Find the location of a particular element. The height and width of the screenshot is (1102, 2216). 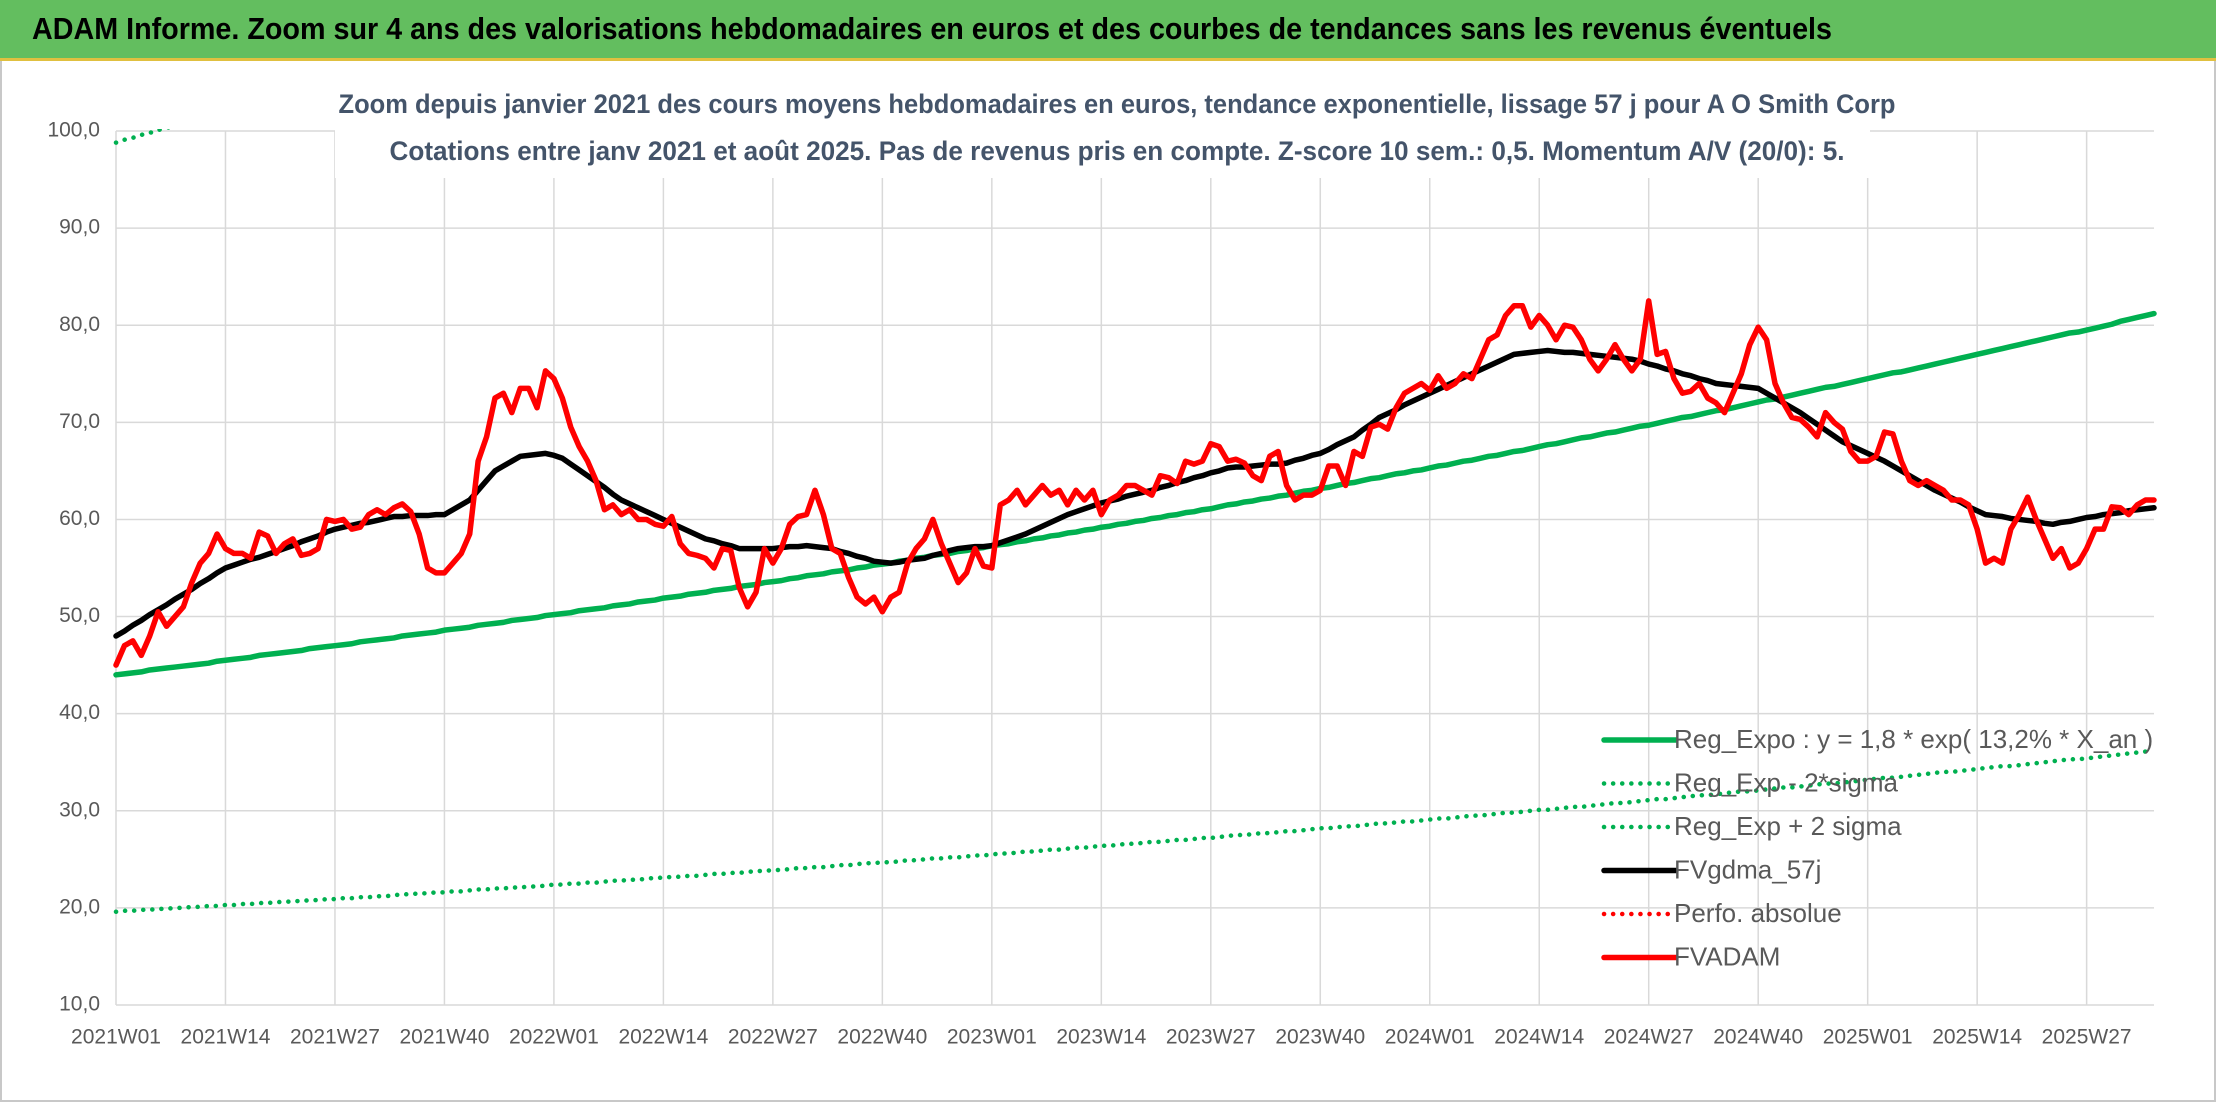

y-tick-label: 50,0 is located at coordinates (79, 615).